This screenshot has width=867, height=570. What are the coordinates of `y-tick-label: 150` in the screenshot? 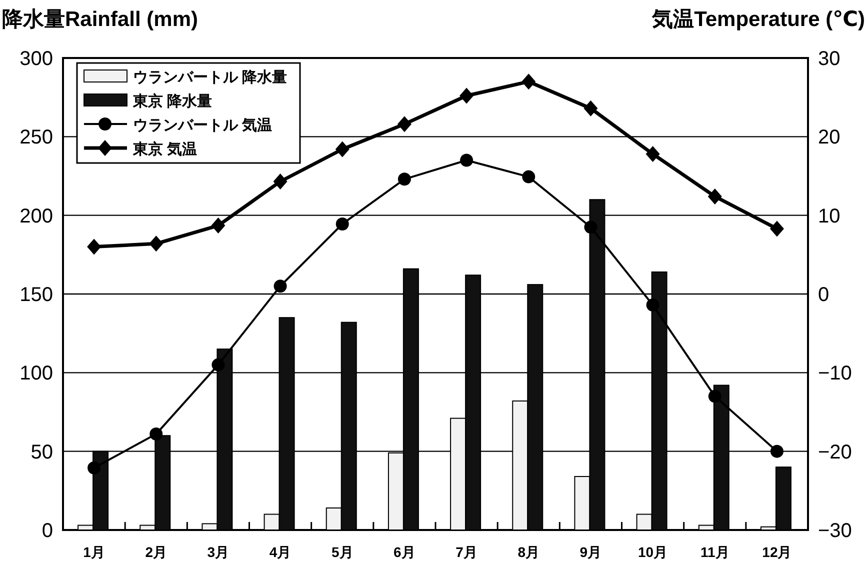 It's located at (36, 295).